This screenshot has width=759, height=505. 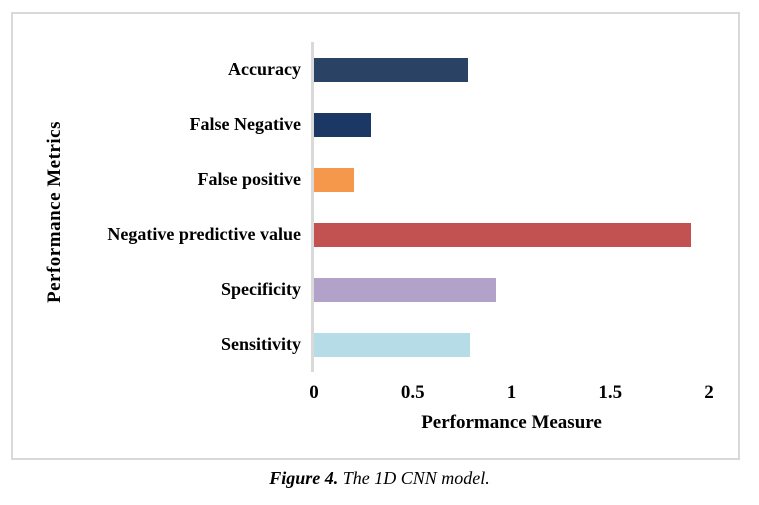 What do you see at coordinates (405, 289) in the screenshot?
I see `bar-specificity` at bounding box center [405, 289].